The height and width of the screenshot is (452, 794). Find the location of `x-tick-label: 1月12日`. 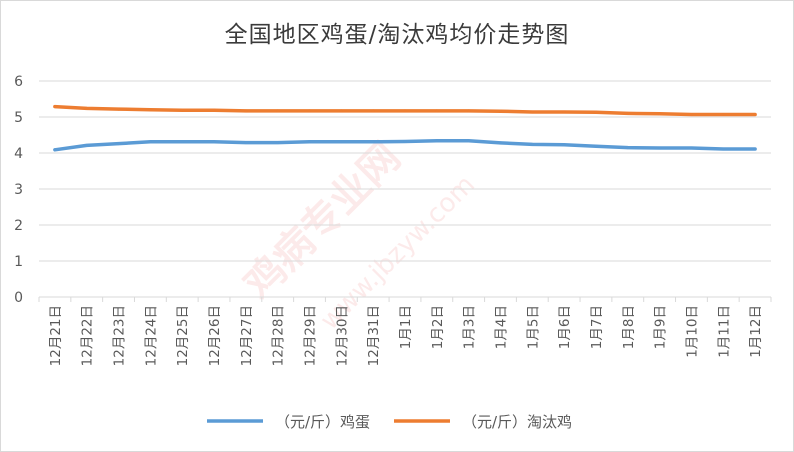

x-tick-label: 1月12日 is located at coordinates (756, 331).